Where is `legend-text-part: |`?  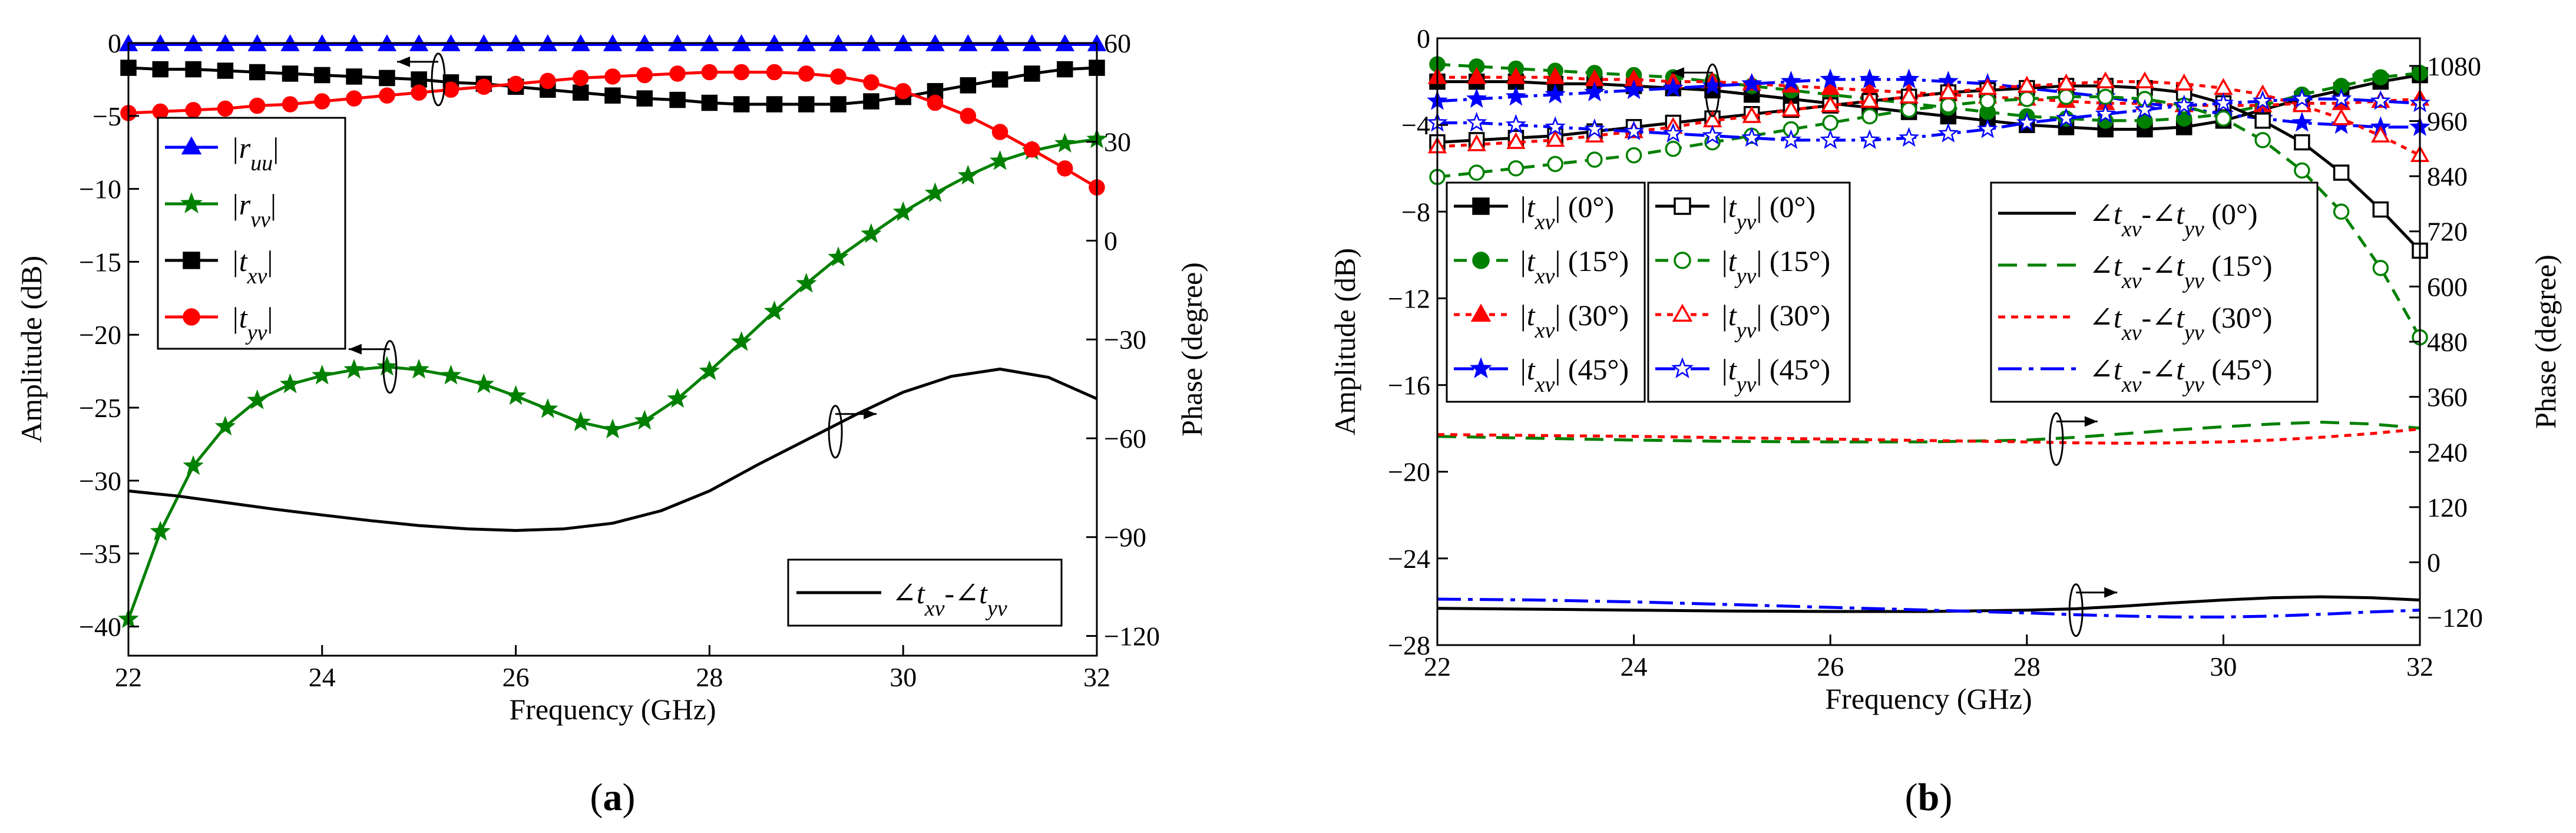 legend-text-part: | is located at coordinates (270, 260).